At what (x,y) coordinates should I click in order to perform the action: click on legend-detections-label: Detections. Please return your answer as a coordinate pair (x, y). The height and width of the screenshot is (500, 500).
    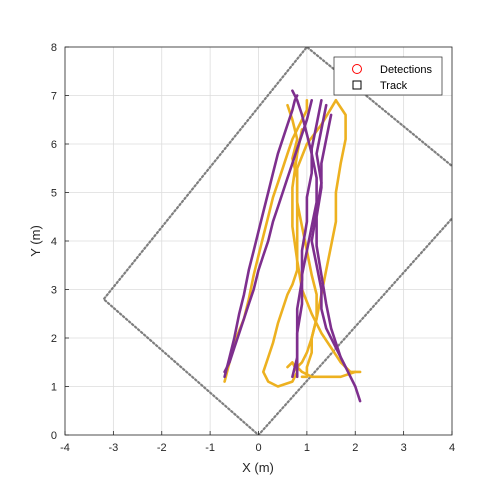
    Looking at the image, I should click on (406, 70).